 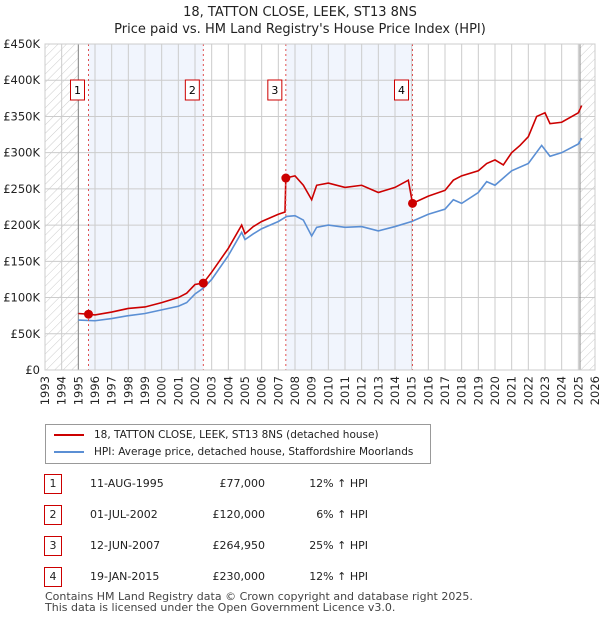 I want to click on y-tick-label: £300K, so click(x=21, y=153).